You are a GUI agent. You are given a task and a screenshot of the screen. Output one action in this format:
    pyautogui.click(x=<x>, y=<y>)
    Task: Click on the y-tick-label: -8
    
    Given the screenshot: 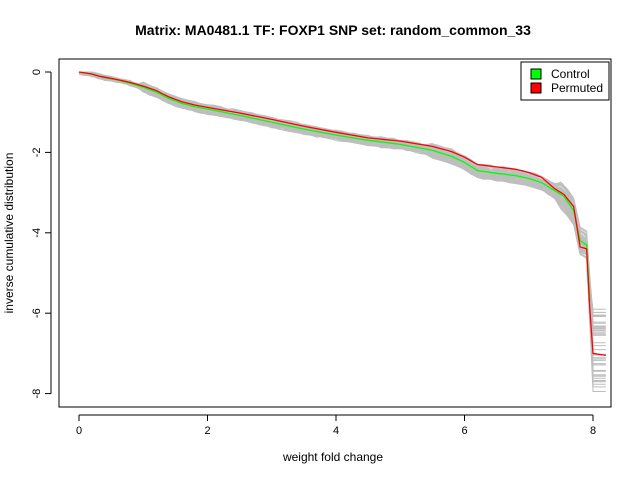 What is the action you would take?
    pyautogui.click(x=37, y=394)
    